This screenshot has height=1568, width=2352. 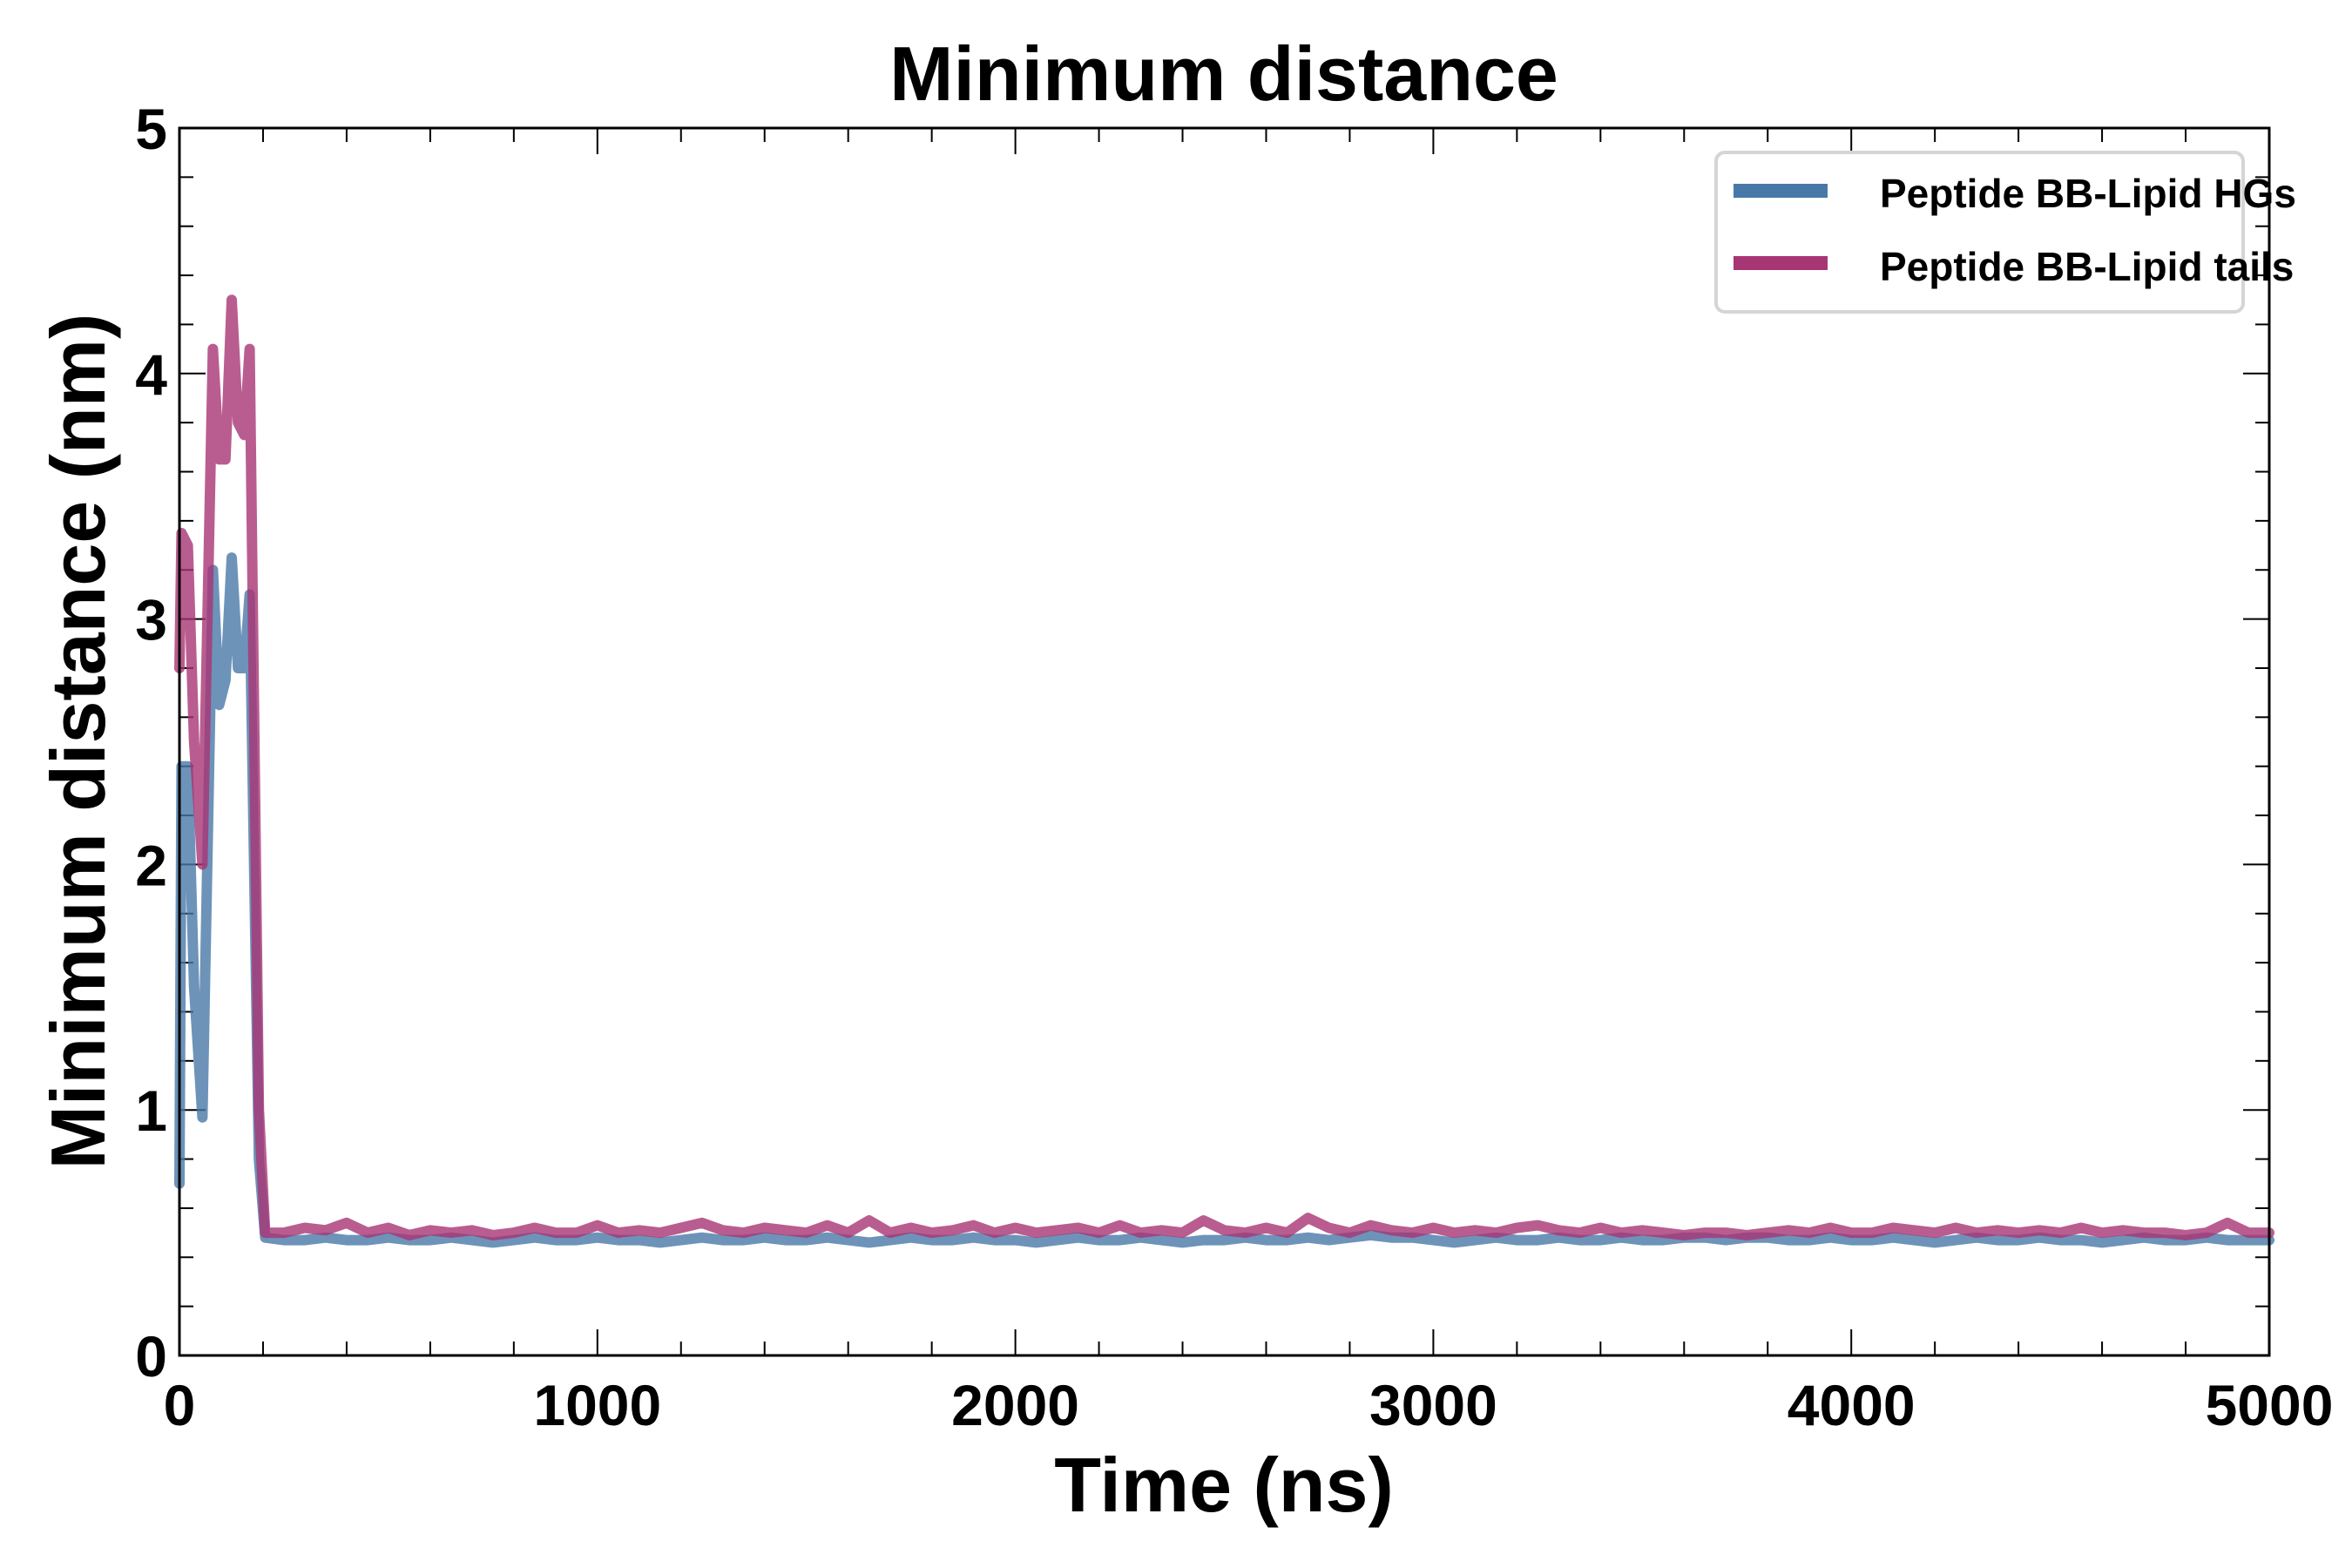 What do you see at coordinates (1979, 233) in the screenshot?
I see `legend-box` at bounding box center [1979, 233].